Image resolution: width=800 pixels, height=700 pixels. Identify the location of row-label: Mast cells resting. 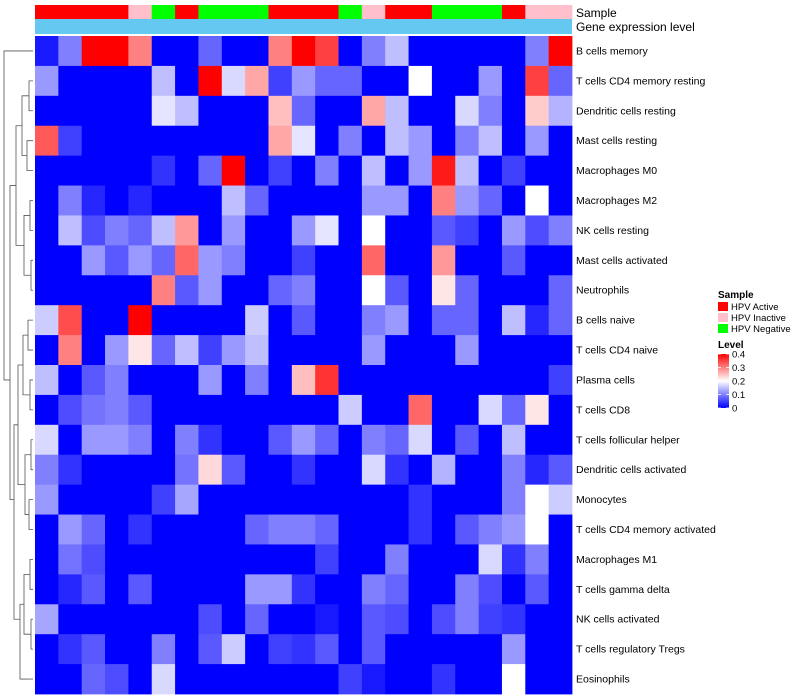
(616, 141).